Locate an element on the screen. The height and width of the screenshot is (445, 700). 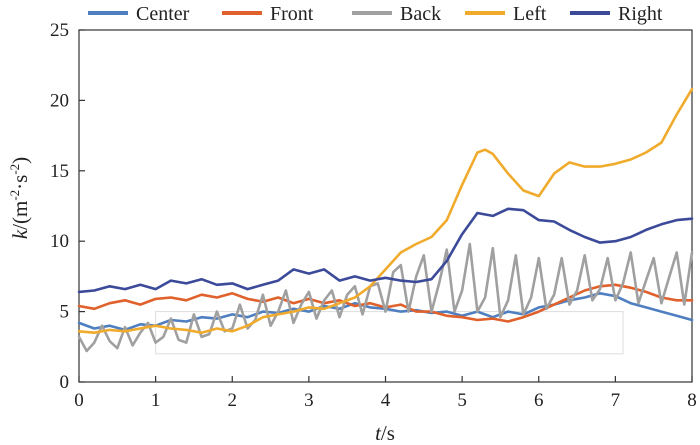
legend-label: Left is located at coordinates (530, 14).